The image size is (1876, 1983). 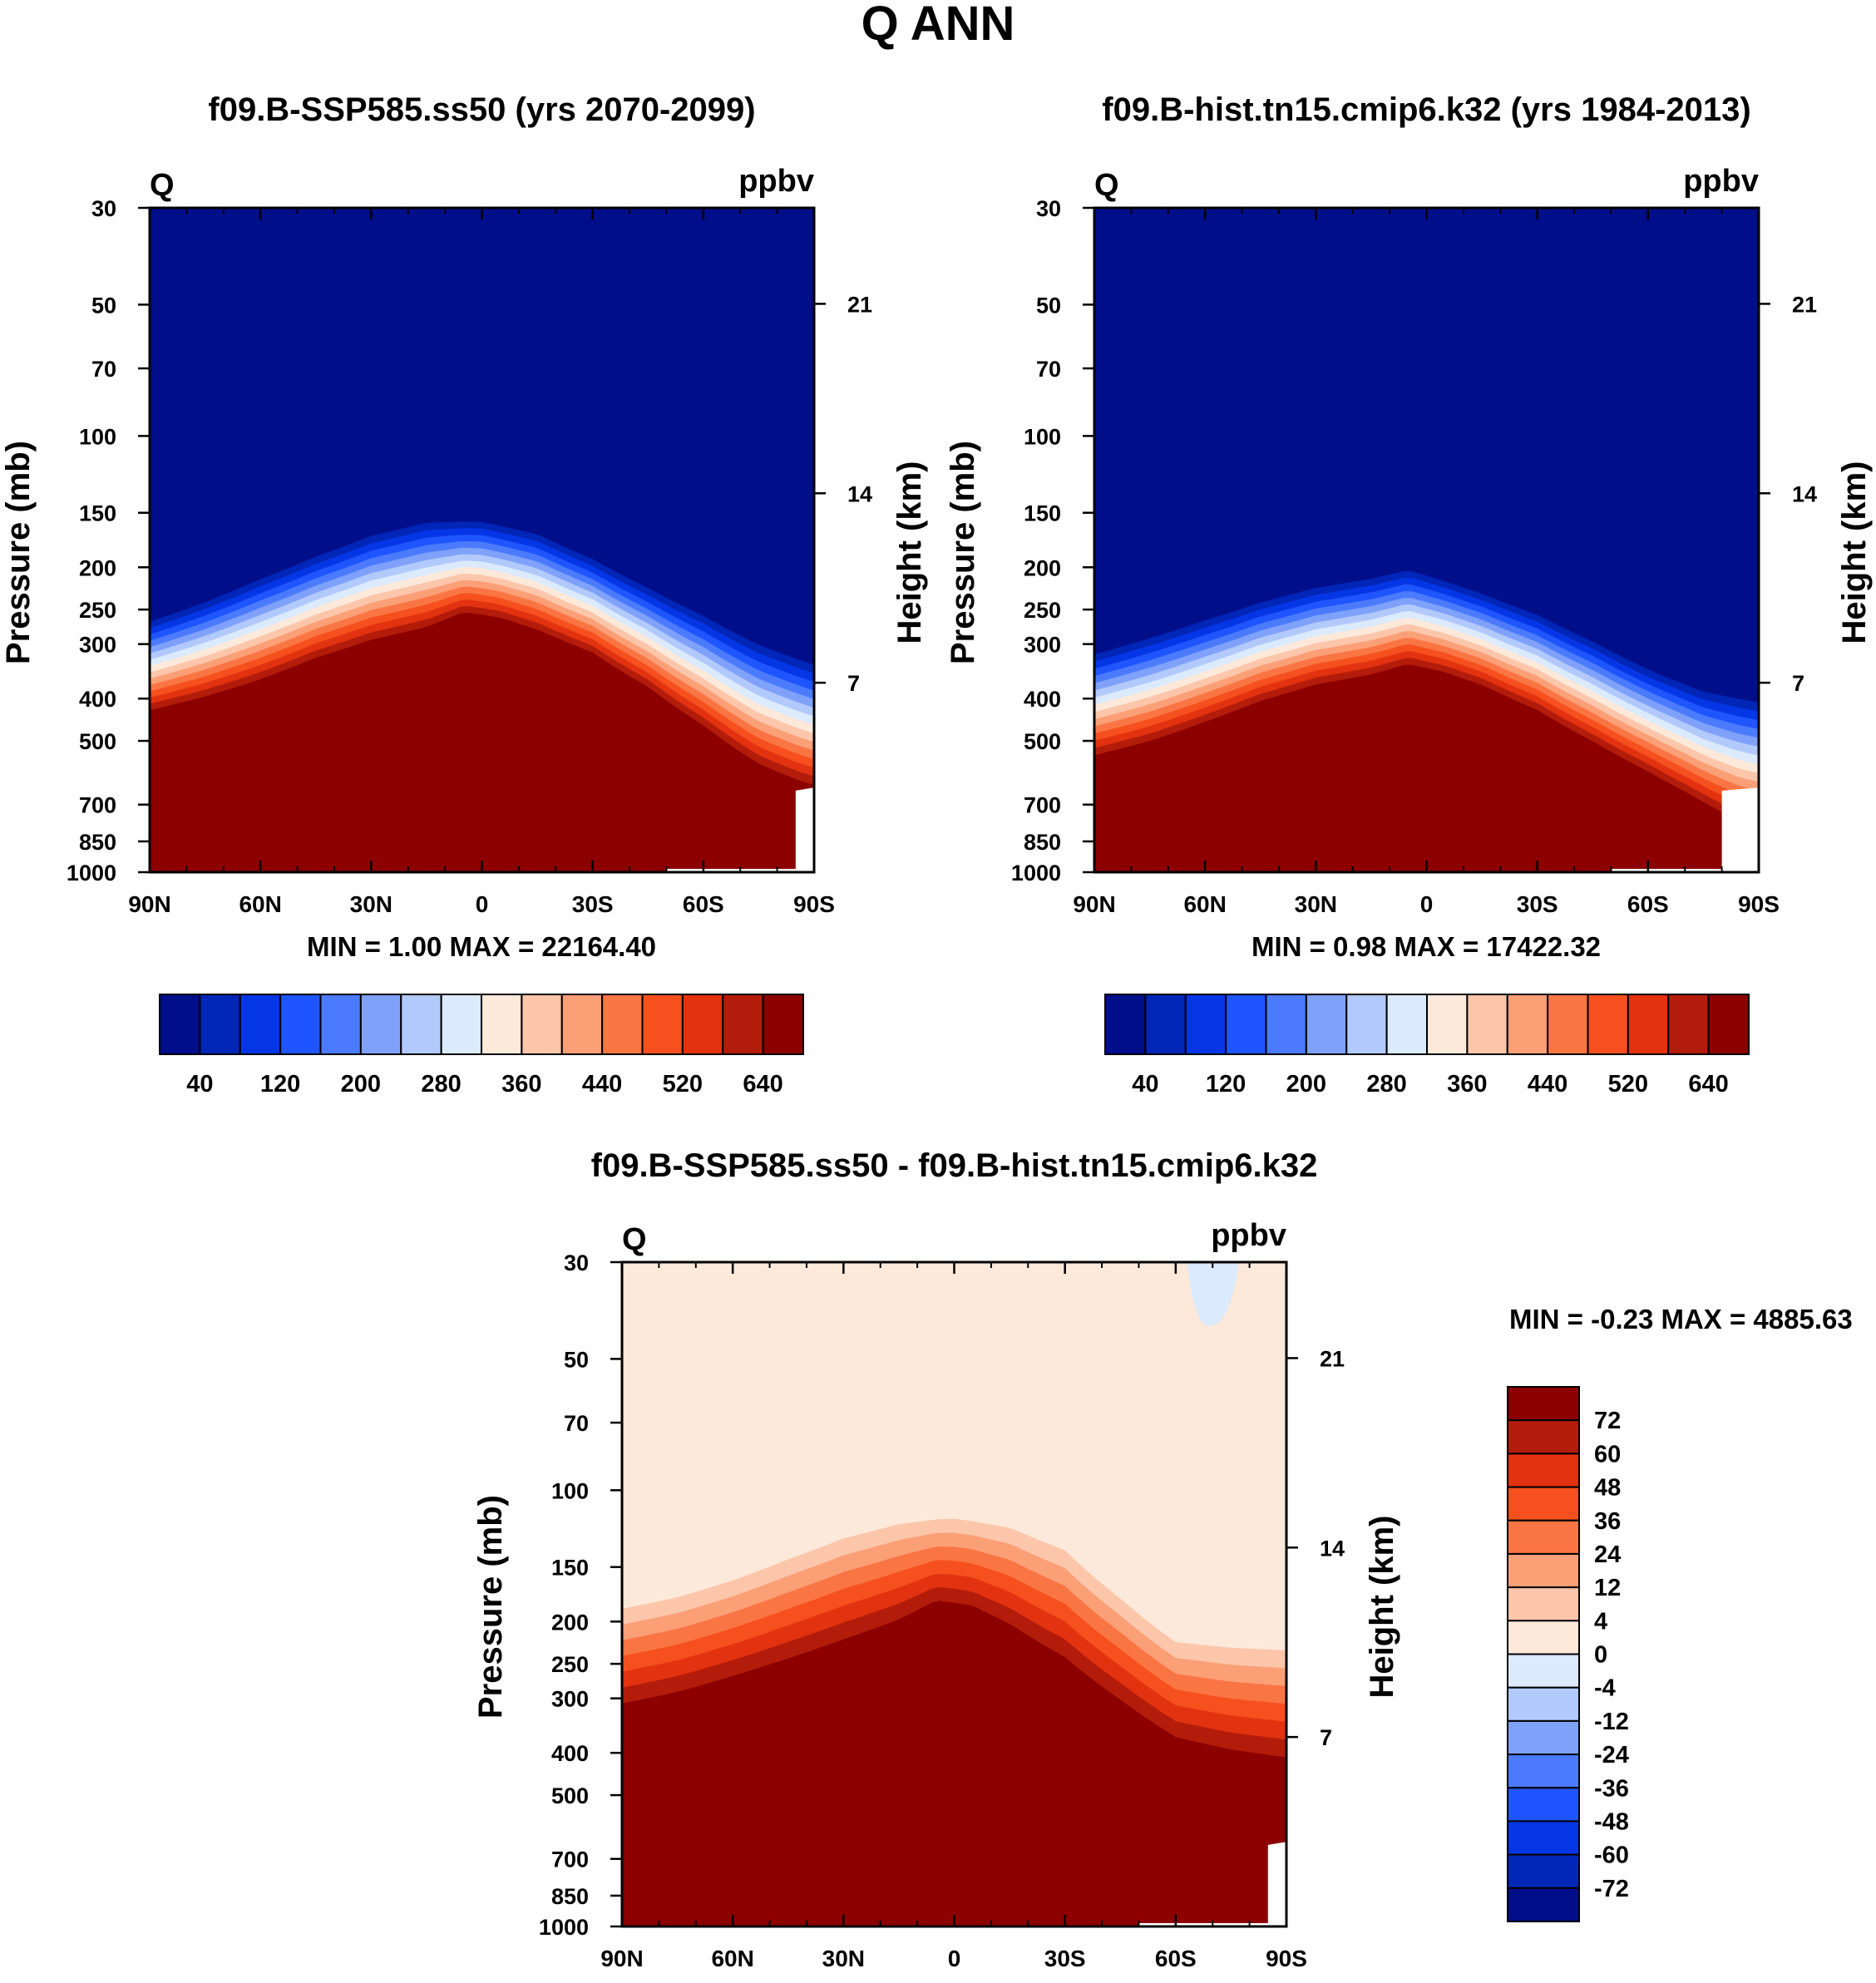 I want to click on y-tick-label: 700, so click(x=97, y=805).